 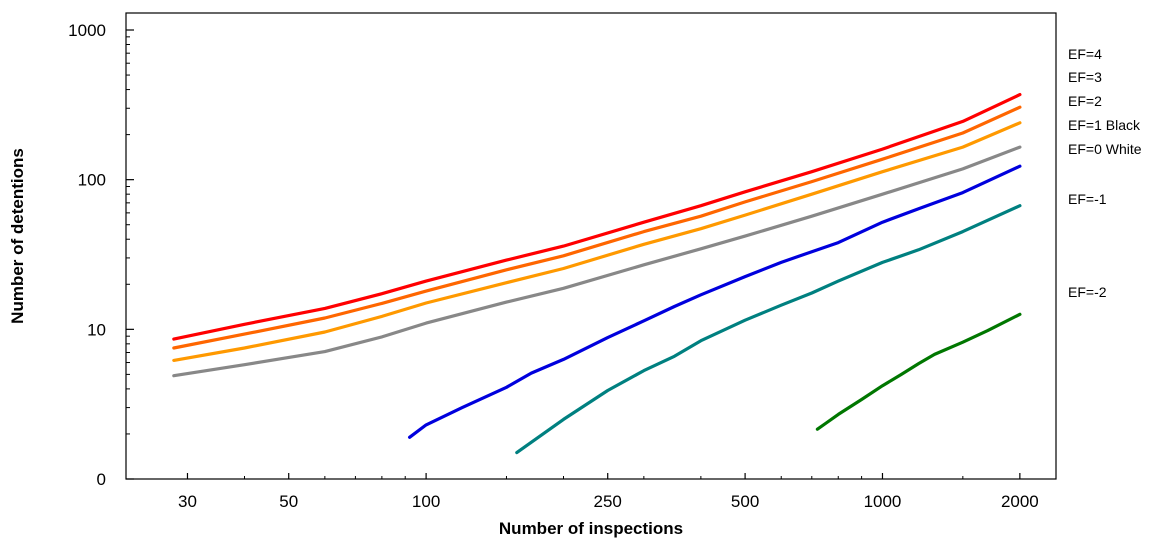 I want to click on legend-label-4: EF=0 White, so click(x=1105, y=149).